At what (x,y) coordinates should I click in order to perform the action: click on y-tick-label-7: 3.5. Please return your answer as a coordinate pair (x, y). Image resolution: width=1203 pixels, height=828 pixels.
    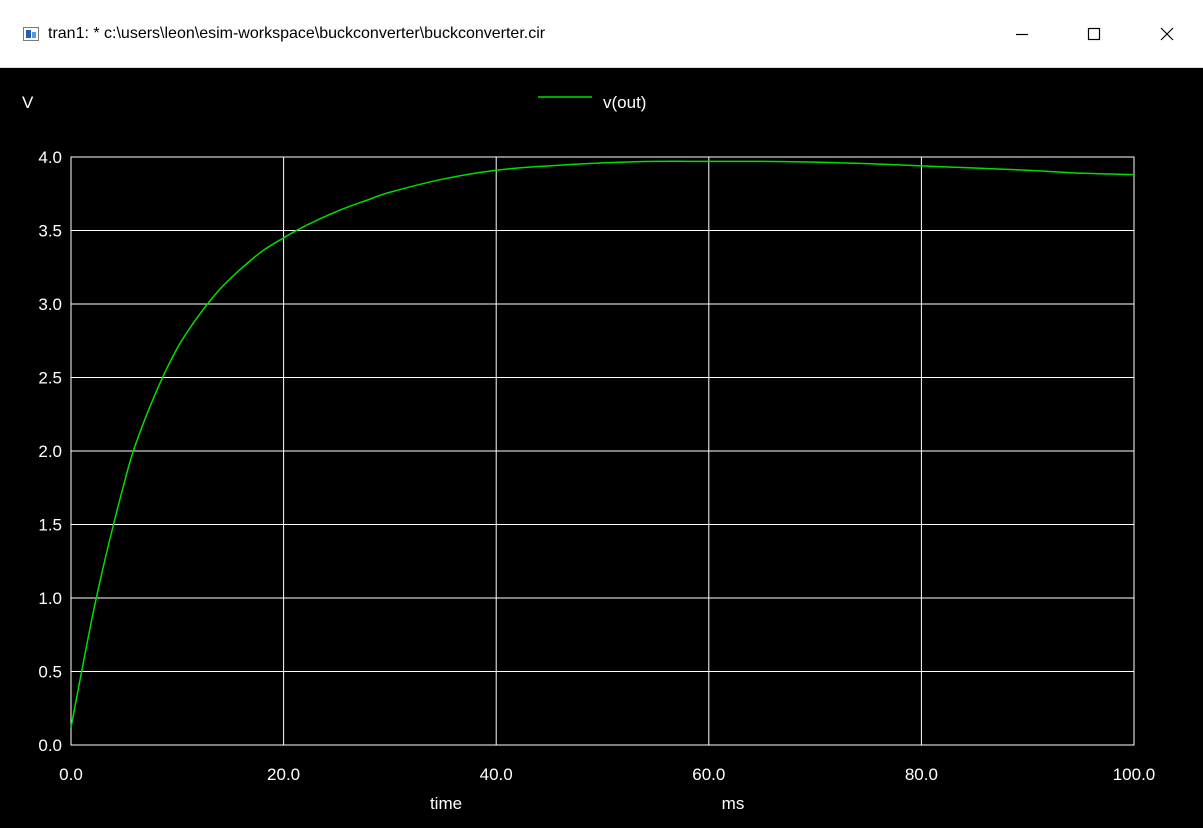
    Looking at the image, I should click on (50, 231).